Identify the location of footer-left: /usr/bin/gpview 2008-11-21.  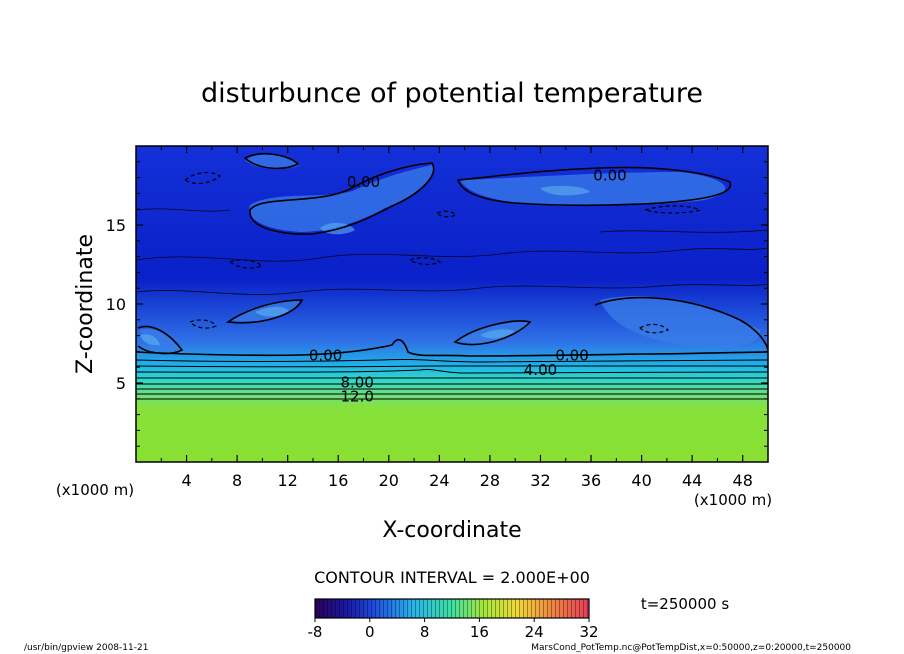
(86, 648).